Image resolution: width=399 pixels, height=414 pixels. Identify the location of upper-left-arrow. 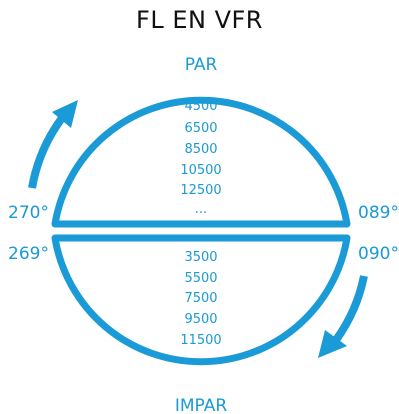
(47, 153).